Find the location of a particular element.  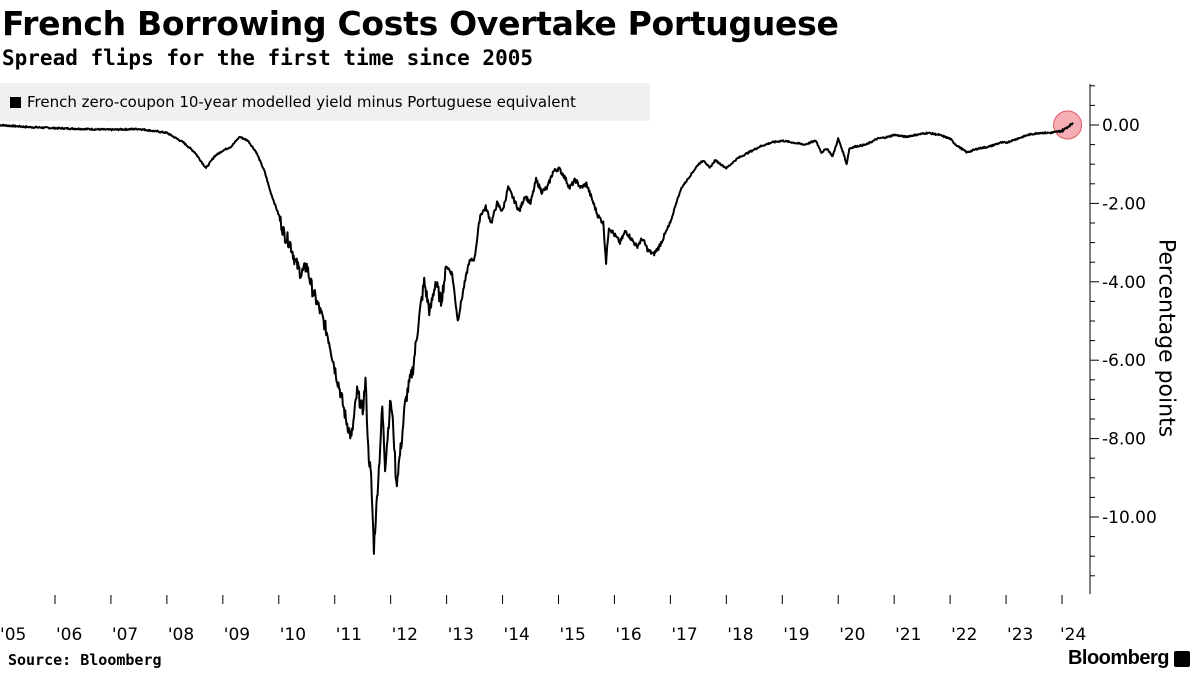

x-tick-label: '09 is located at coordinates (237, 635).